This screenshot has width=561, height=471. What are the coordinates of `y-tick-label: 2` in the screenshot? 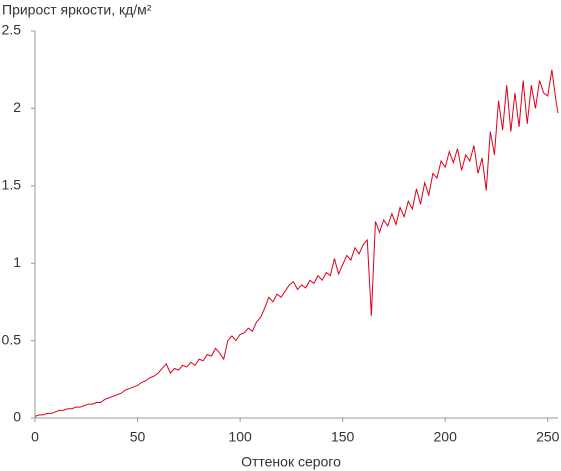 It's located at (17, 107).